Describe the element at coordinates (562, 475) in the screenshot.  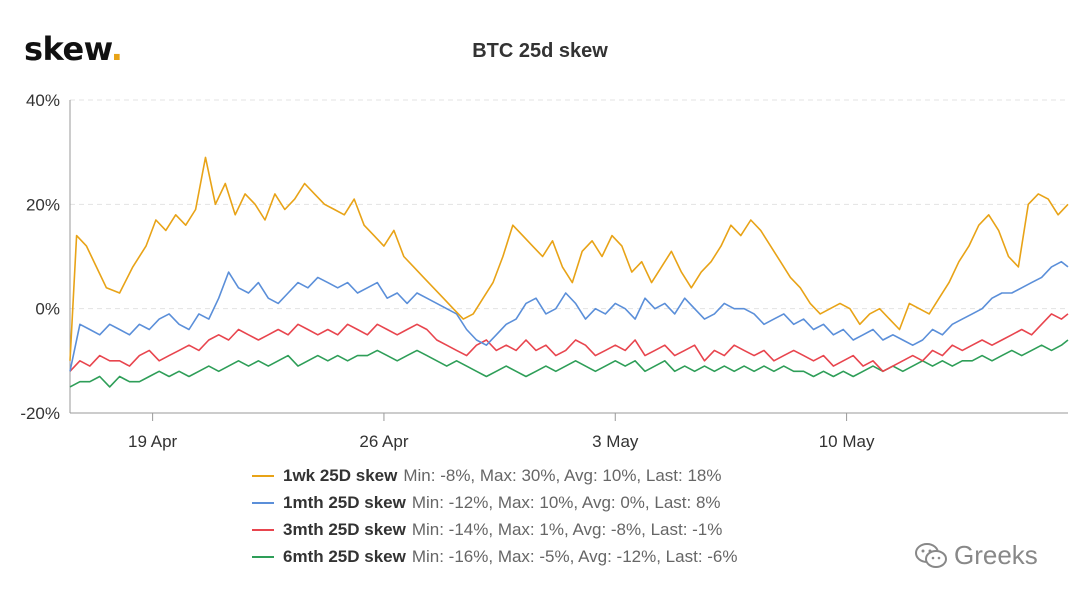
I see `legend-series-stats: Min: -8%, Max: 30%, Avg: 10%, Last: 18%` at that location.